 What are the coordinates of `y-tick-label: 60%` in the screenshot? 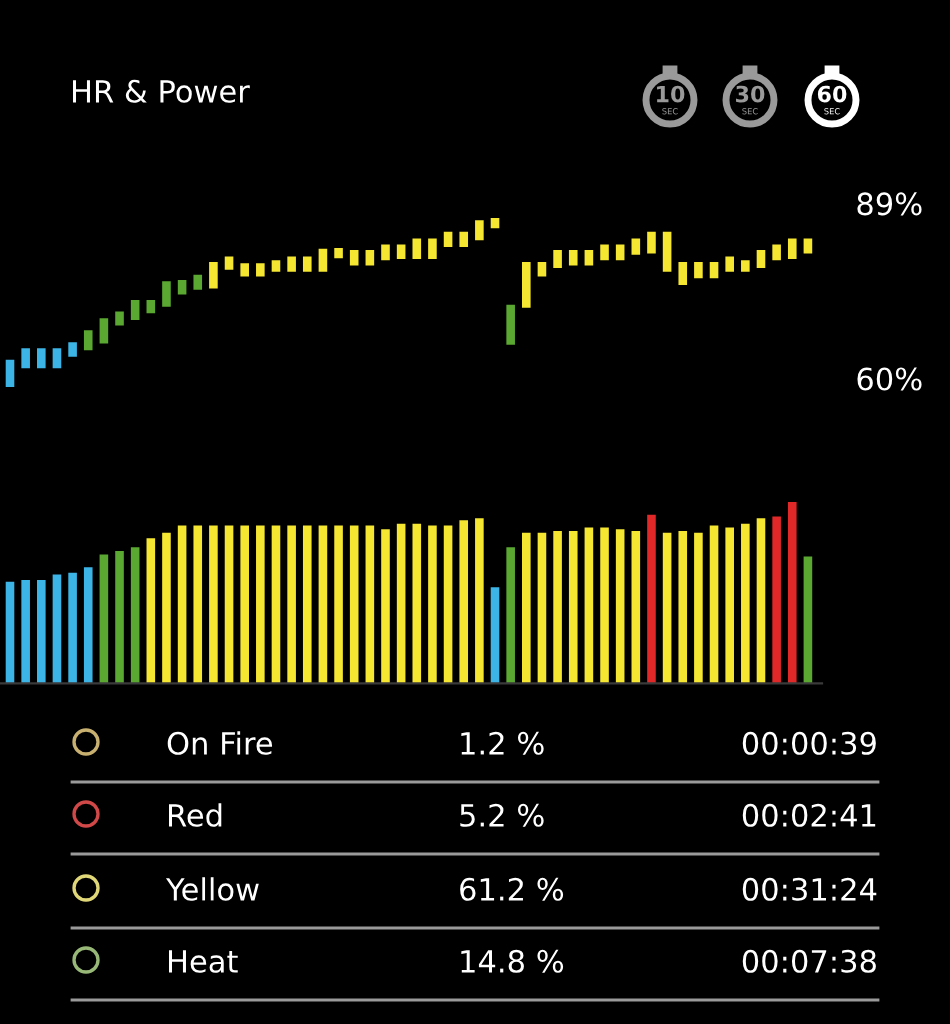 It's located at (889, 379).